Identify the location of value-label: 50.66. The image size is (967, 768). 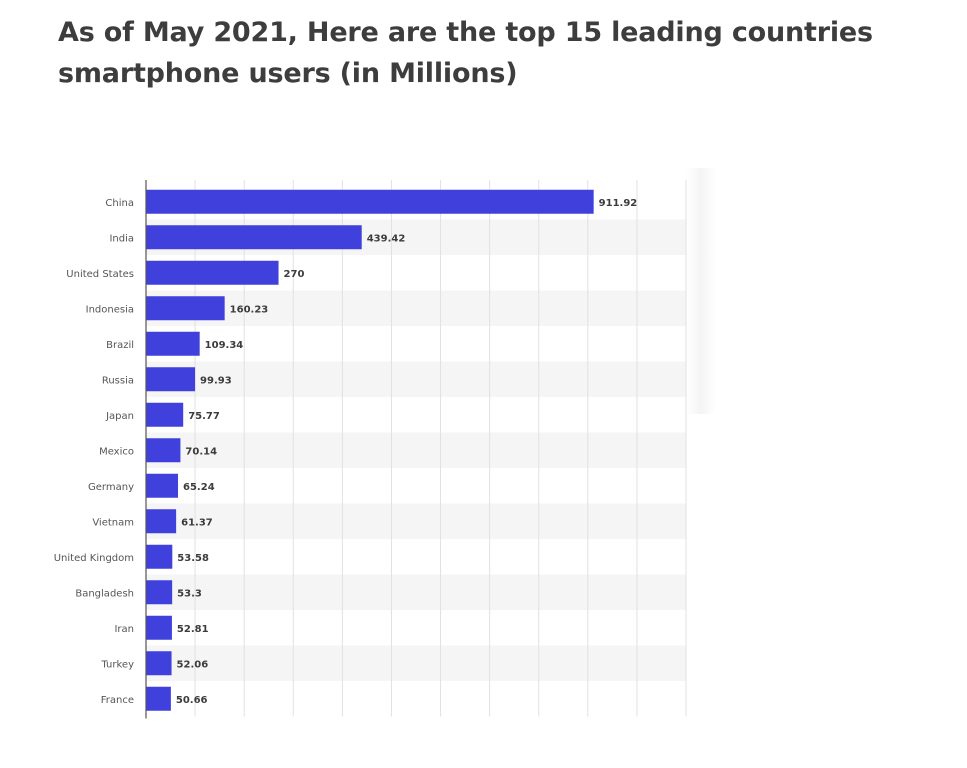
(192, 700).